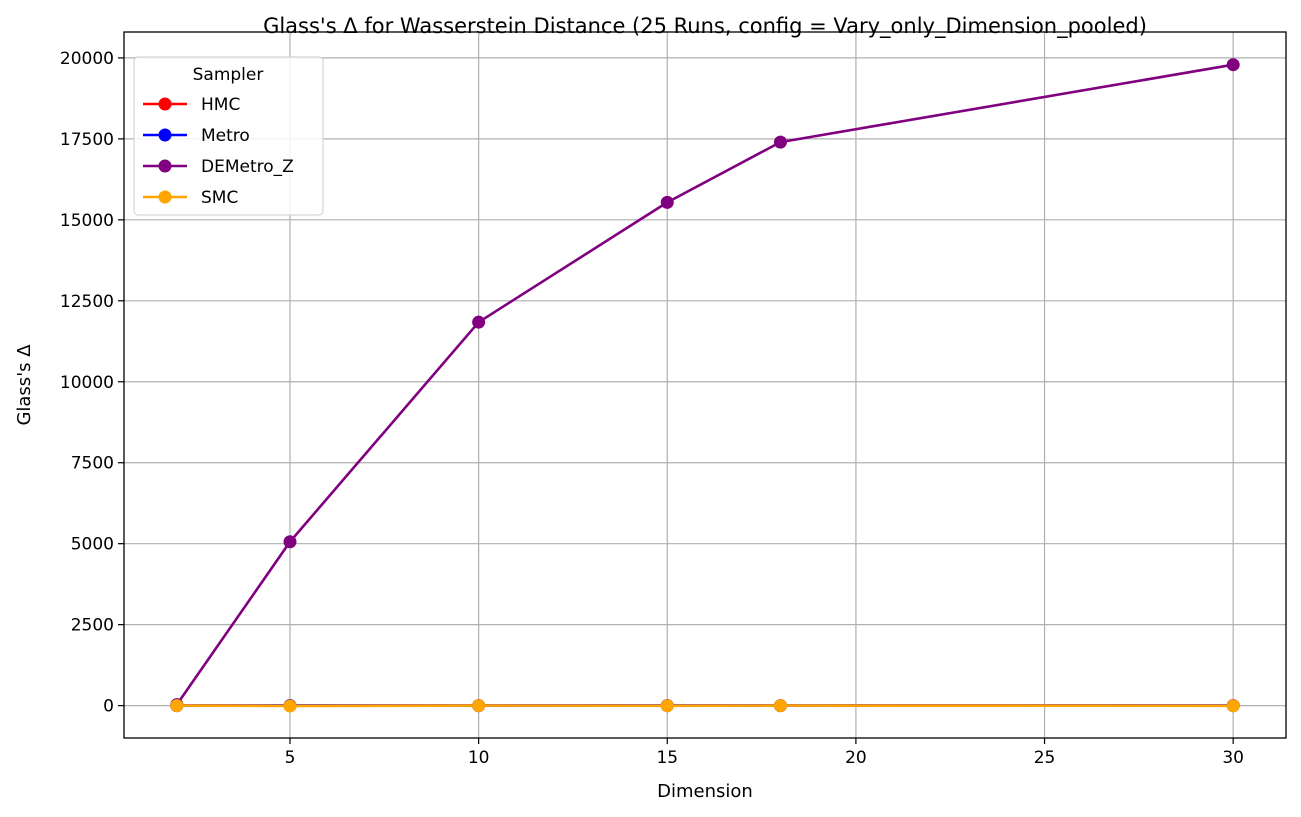 This screenshot has height=817, width=1301. I want to click on x-tick-label: 5, so click(290, 758).